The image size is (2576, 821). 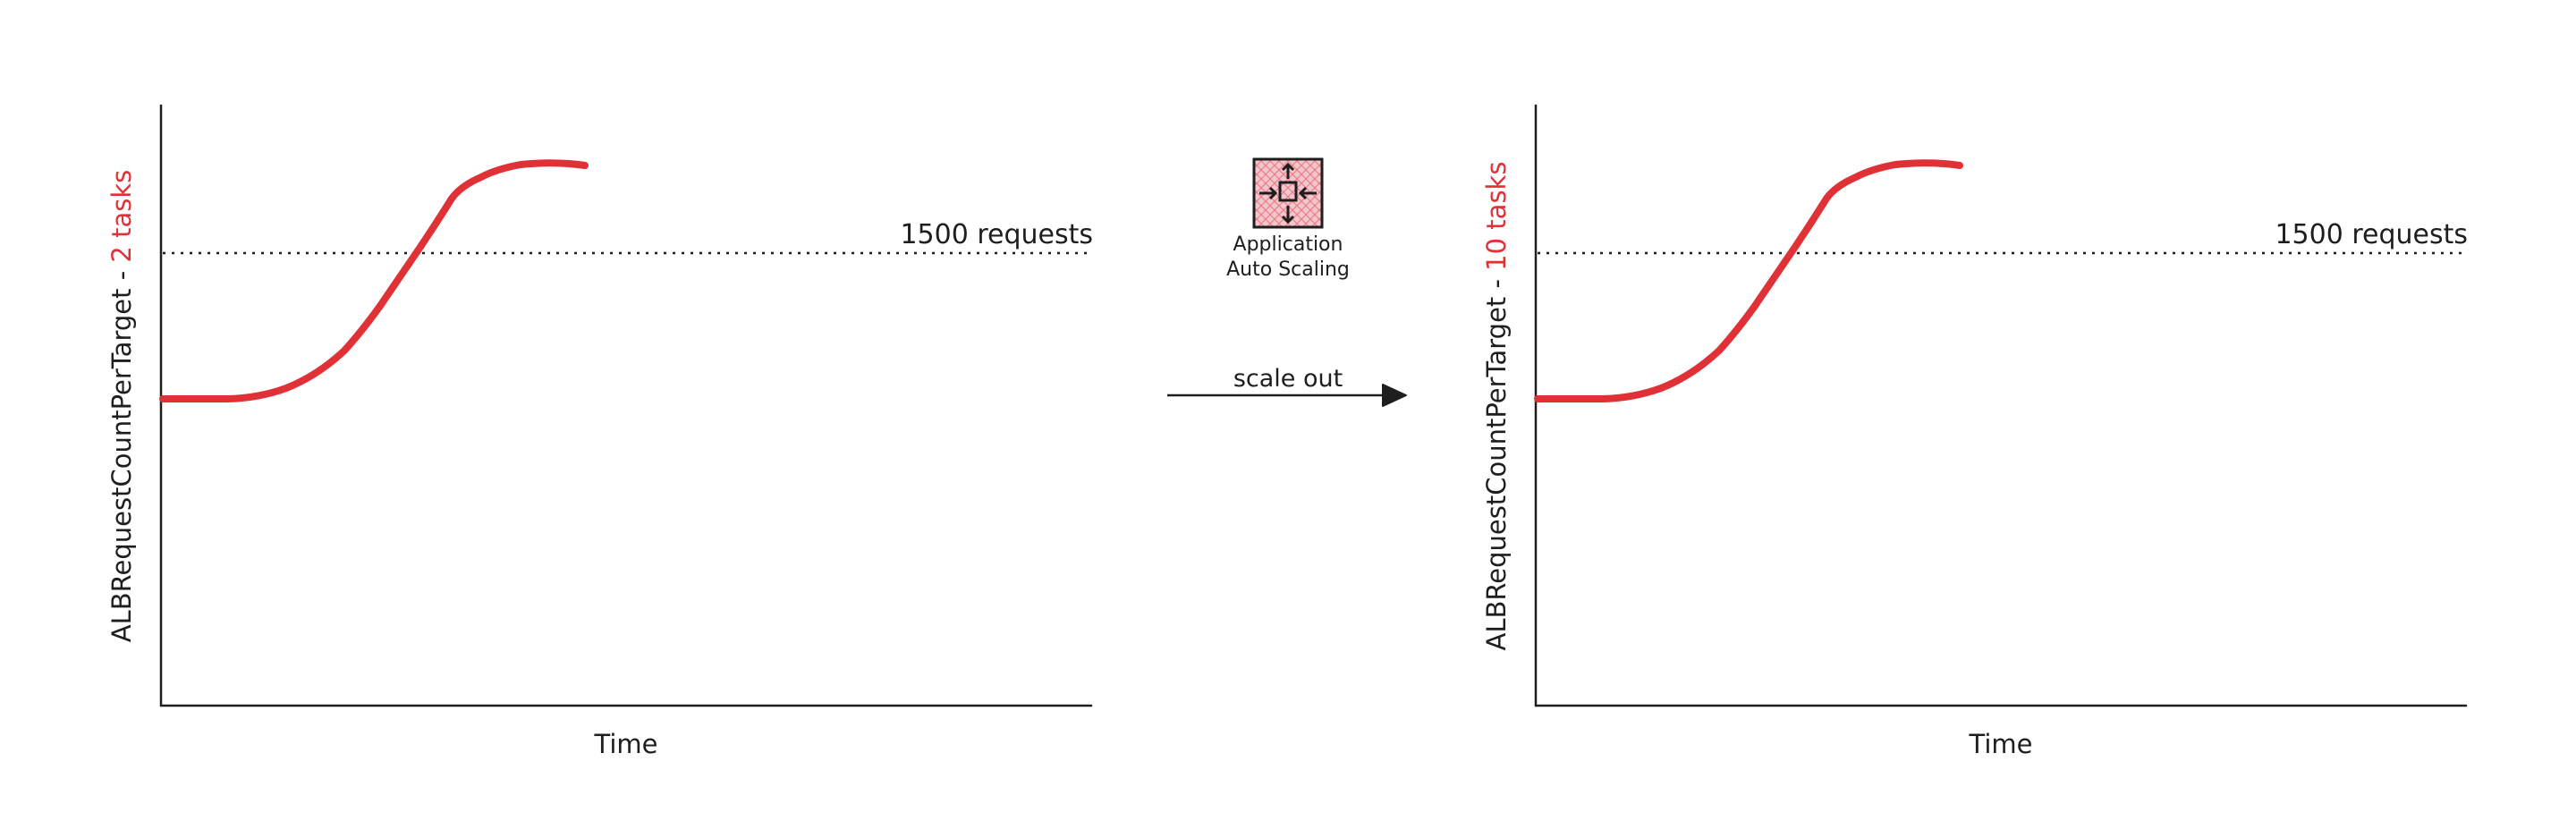 I want to click on left-threshold-label: 1500 requests, so click(x=996, y=234).